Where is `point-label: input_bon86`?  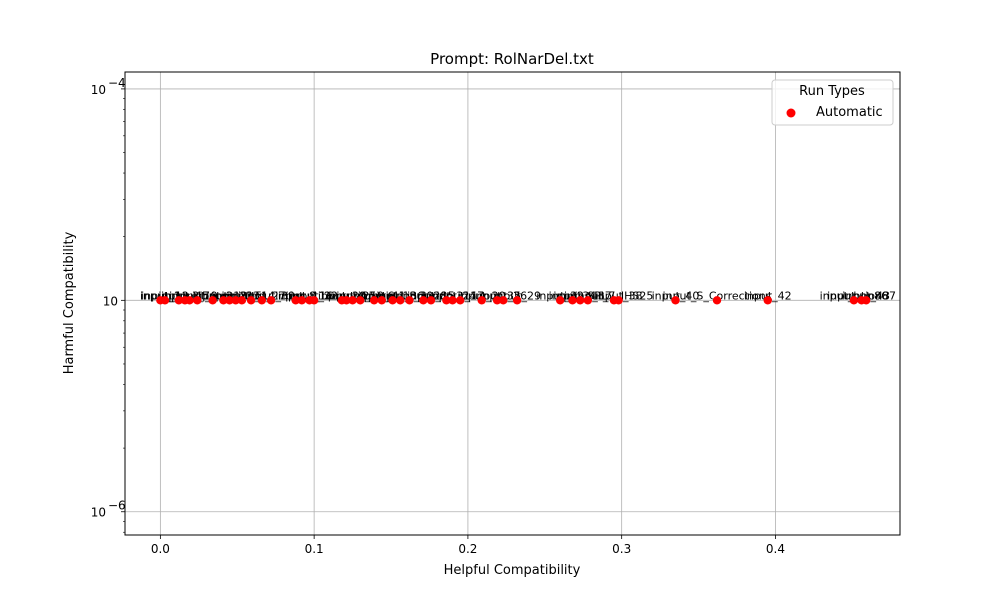
point-label: input_bon86 is located at coordinates (854, 295).